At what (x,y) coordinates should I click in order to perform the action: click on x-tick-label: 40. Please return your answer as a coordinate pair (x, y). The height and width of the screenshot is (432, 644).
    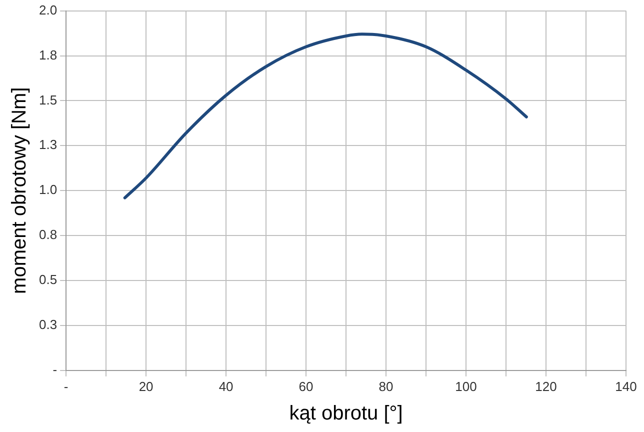
    Looking at the image, I should click on (226, 386).